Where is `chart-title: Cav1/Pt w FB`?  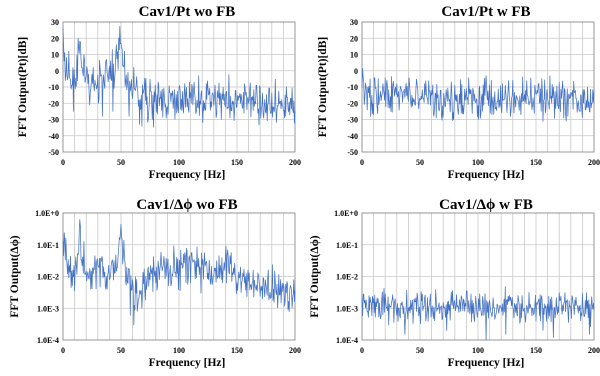 chart-title: Cav1/Pt w FB is located at coordinates (485, 12).